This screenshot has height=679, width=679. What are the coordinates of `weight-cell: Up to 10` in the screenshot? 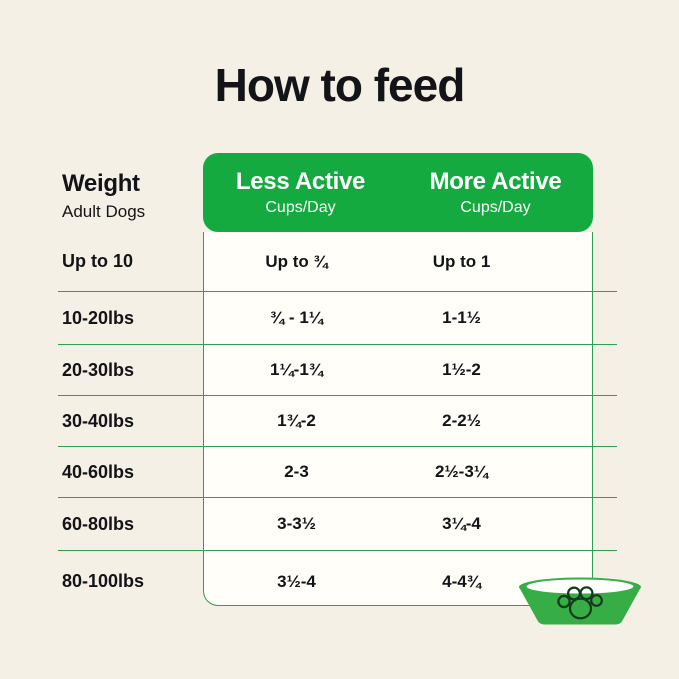 It's located at (98, 261).